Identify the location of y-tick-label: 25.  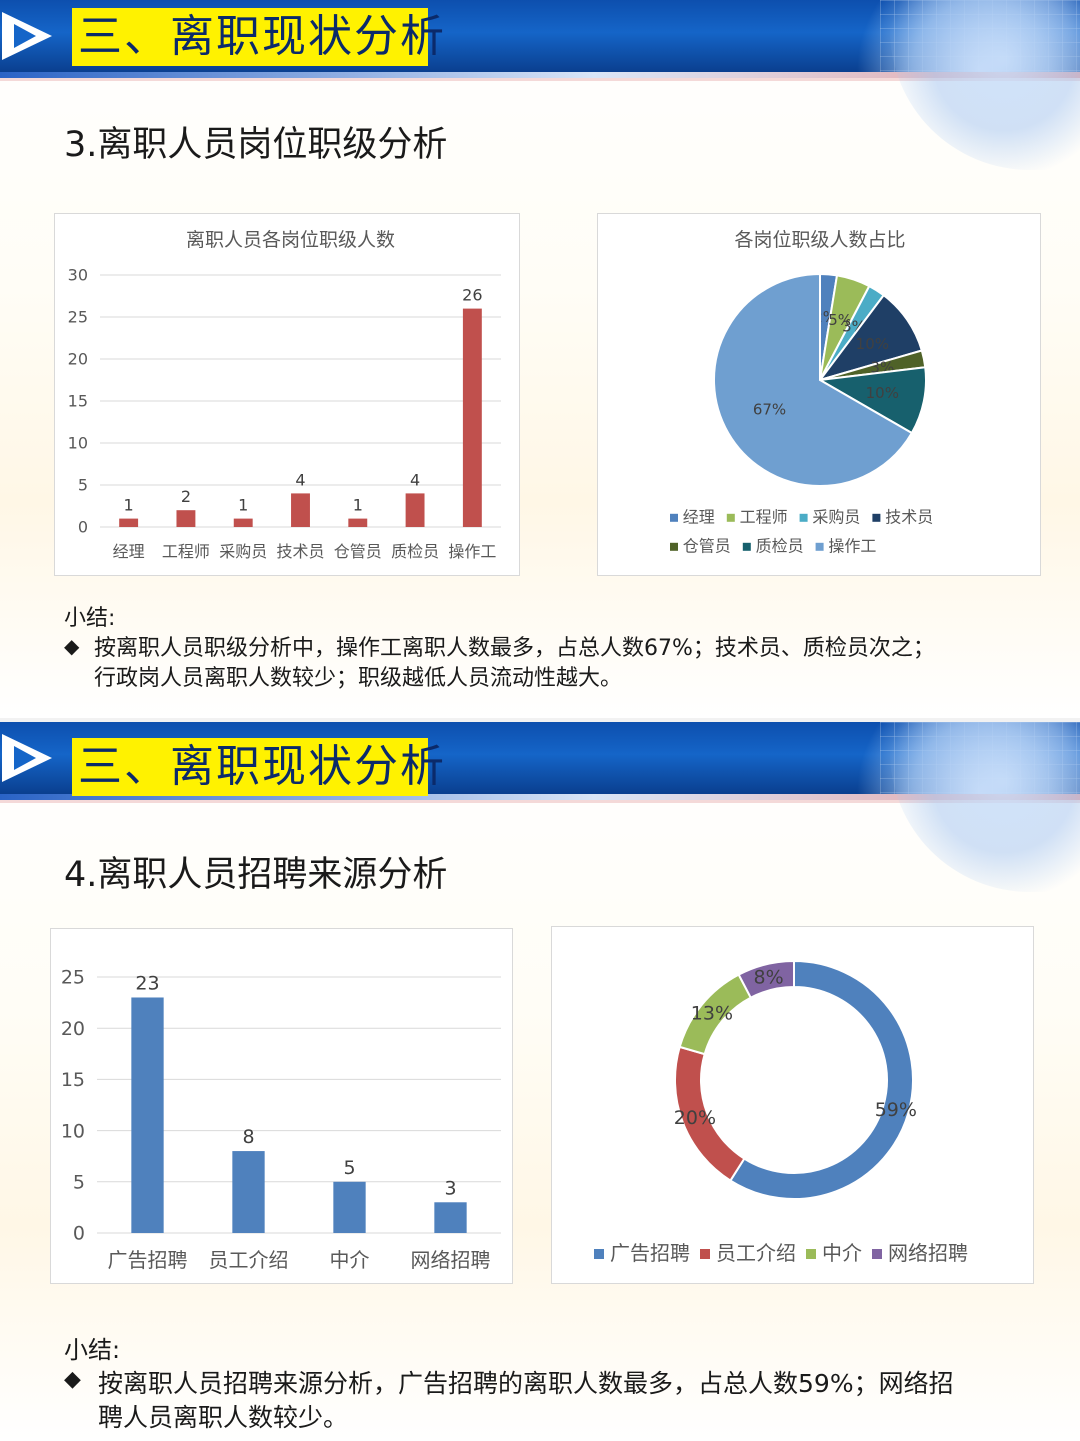
(78, 317).